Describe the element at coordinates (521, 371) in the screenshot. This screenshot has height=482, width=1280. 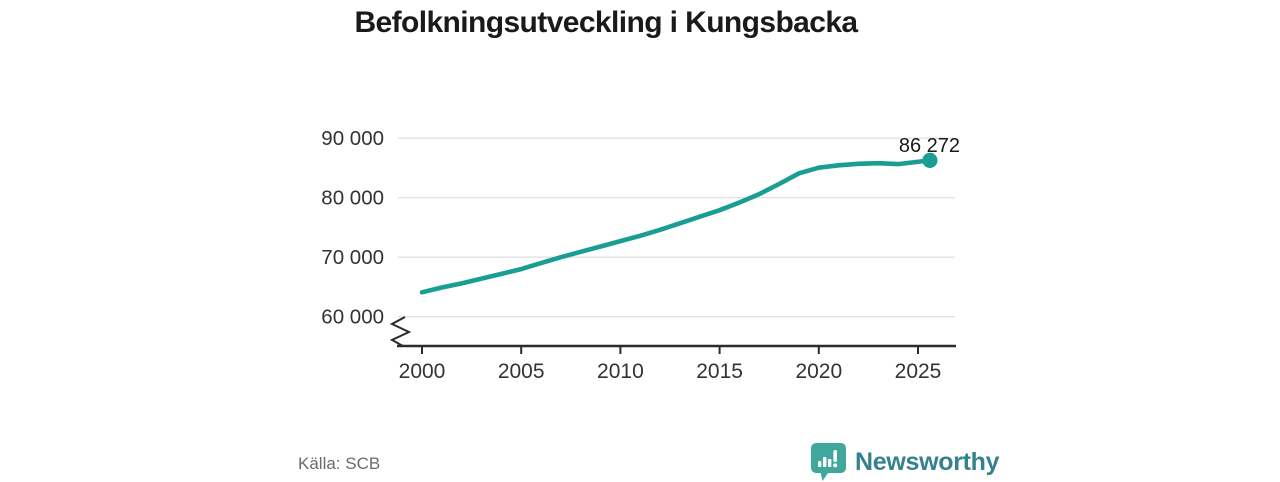
I see `x-tick-label: 2005` at that location.